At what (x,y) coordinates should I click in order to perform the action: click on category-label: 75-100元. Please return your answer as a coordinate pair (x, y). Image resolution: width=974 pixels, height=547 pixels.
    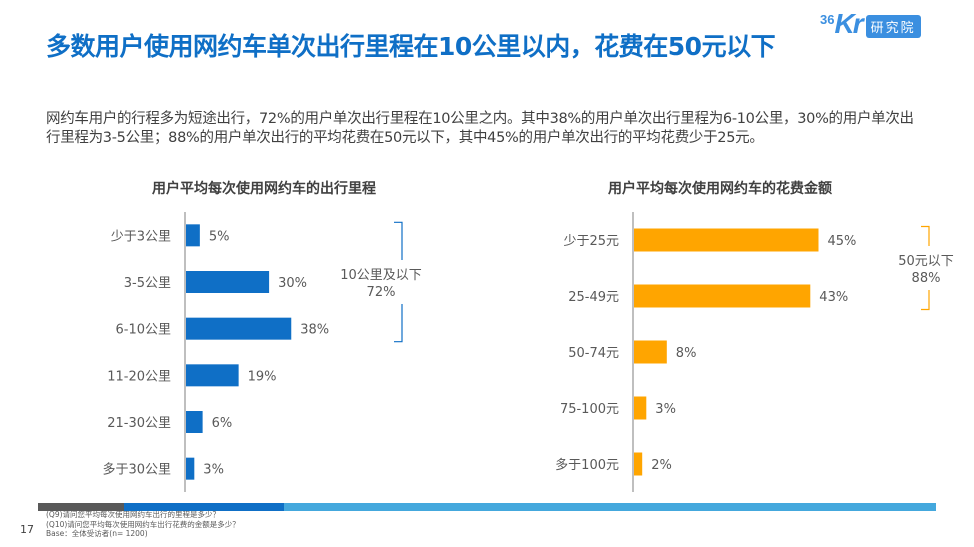
    Looking at the image, I should click on (589, 409).